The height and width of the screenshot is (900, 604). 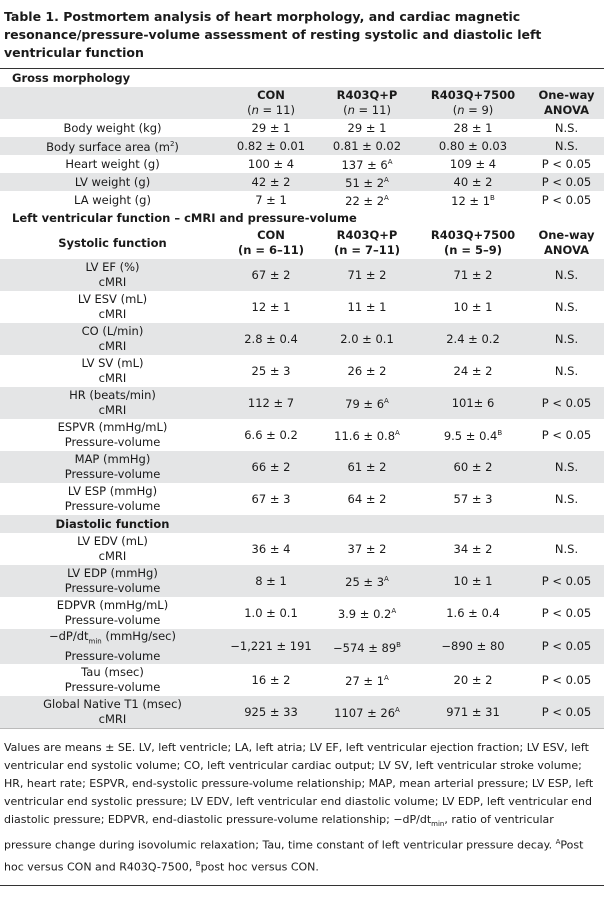 What do you see at coordinates (473, 580) in the screenshot?
I see `text: 10 ± 1` at bounding box center [473, 580].